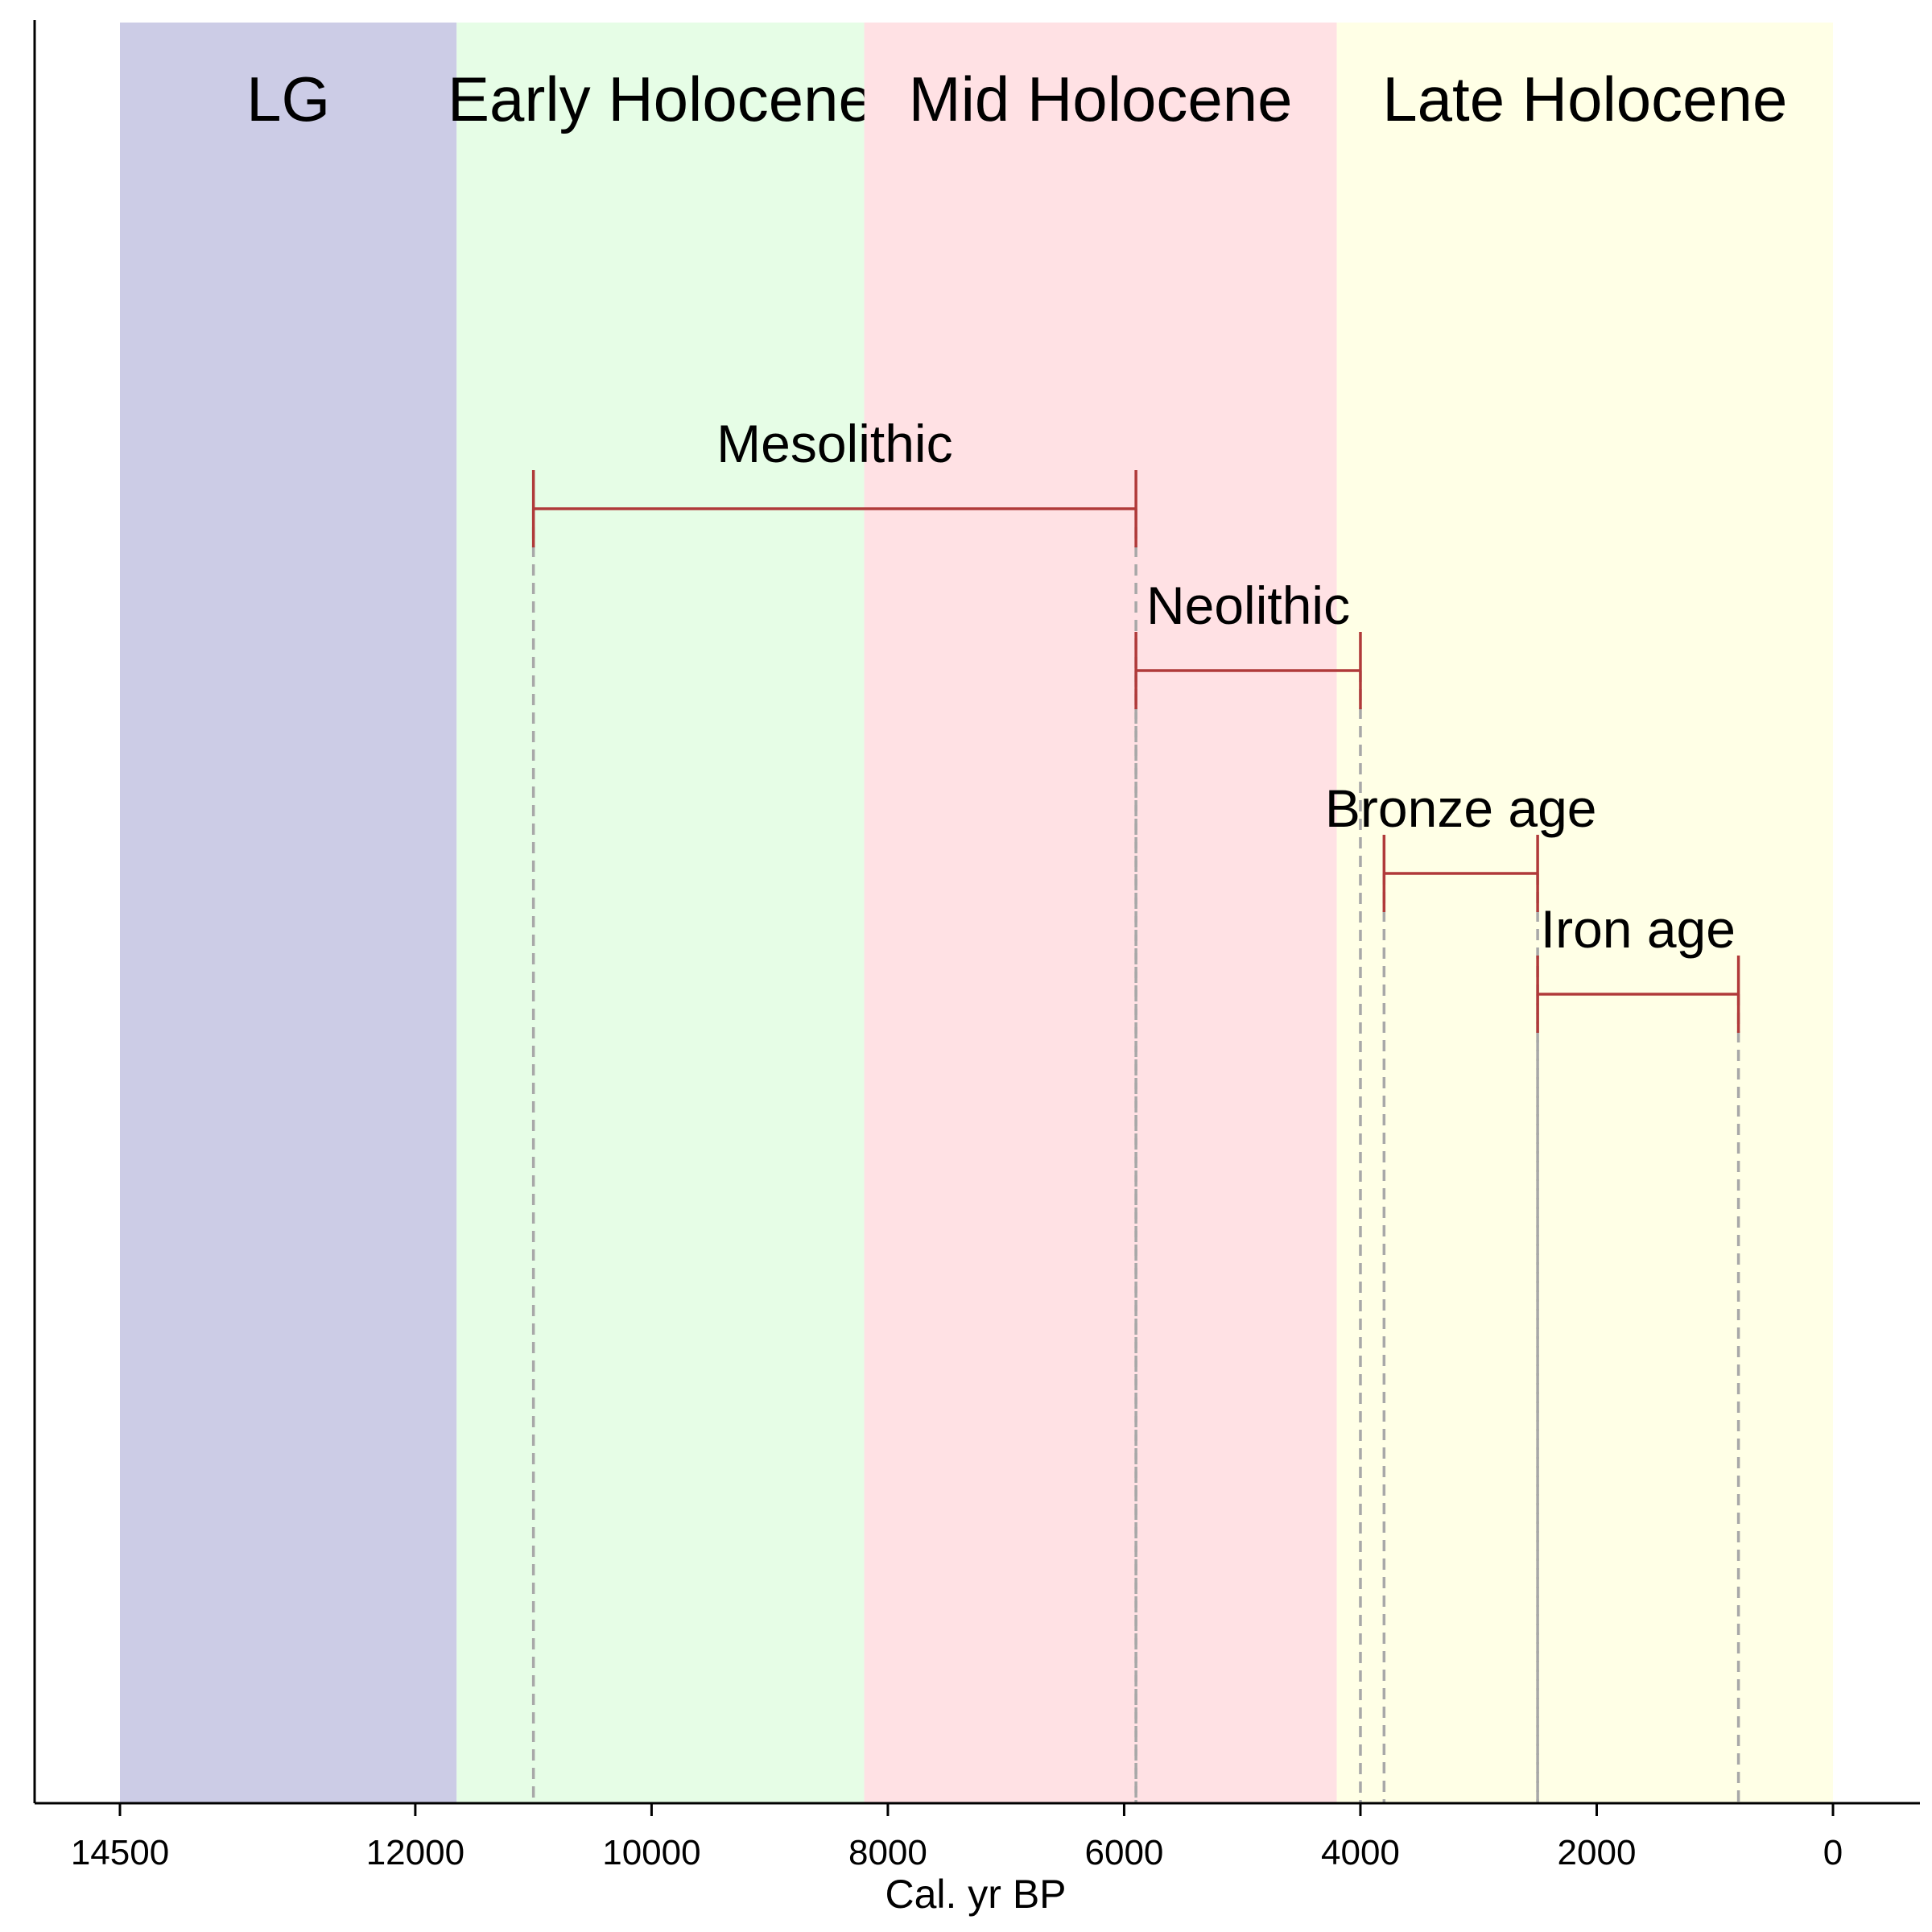  Describe the element at coordinates (957, 1837) in the screenshot. I see `x-ticks: 14500 12000 10000 8000 6000 4000 2000 0` at that location.